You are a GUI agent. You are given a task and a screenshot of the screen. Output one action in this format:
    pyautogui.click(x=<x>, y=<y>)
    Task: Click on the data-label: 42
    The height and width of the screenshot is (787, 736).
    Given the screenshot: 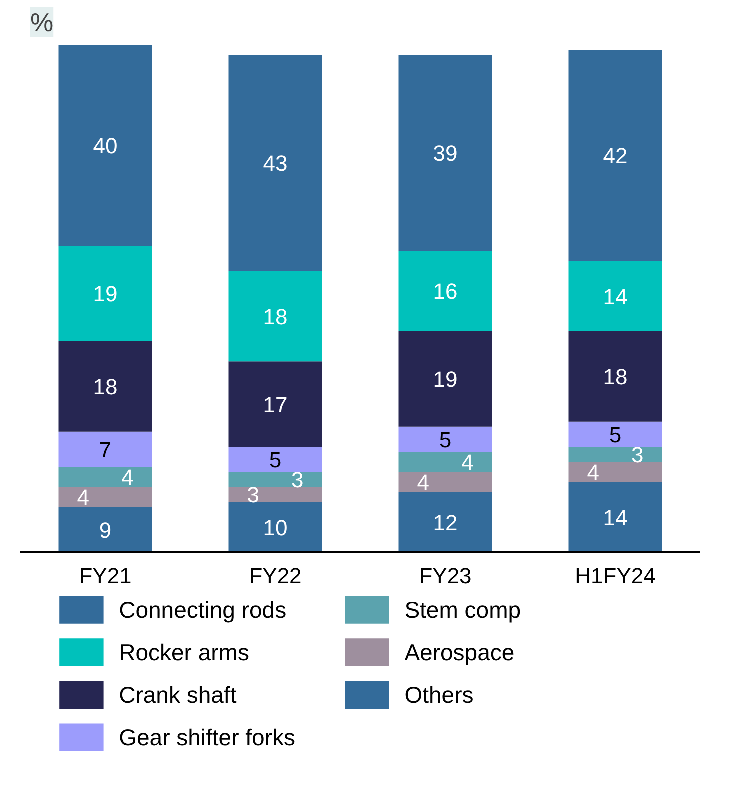 What is the action you would take?
    pyautogui.click(x=615, y=156)
    